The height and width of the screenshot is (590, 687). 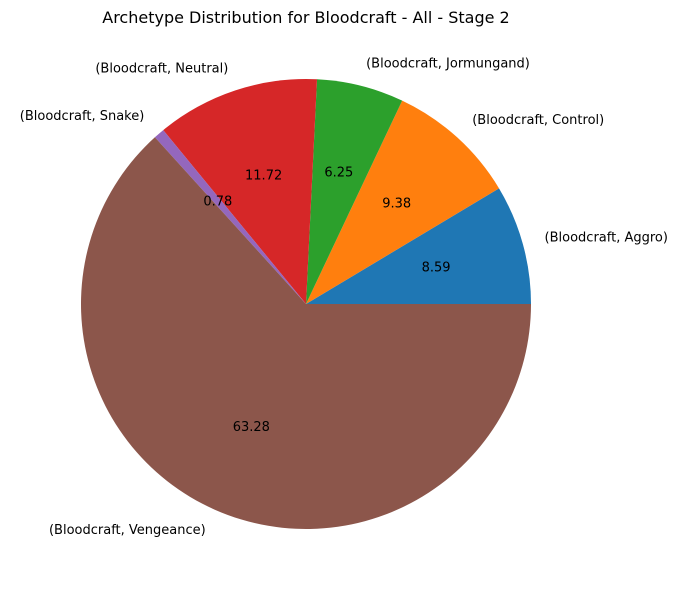 What do you see at coordinates (436, 268) in the screenshot?
I see `slice-percent-label: 8.59` at bounding box center [436, 268].